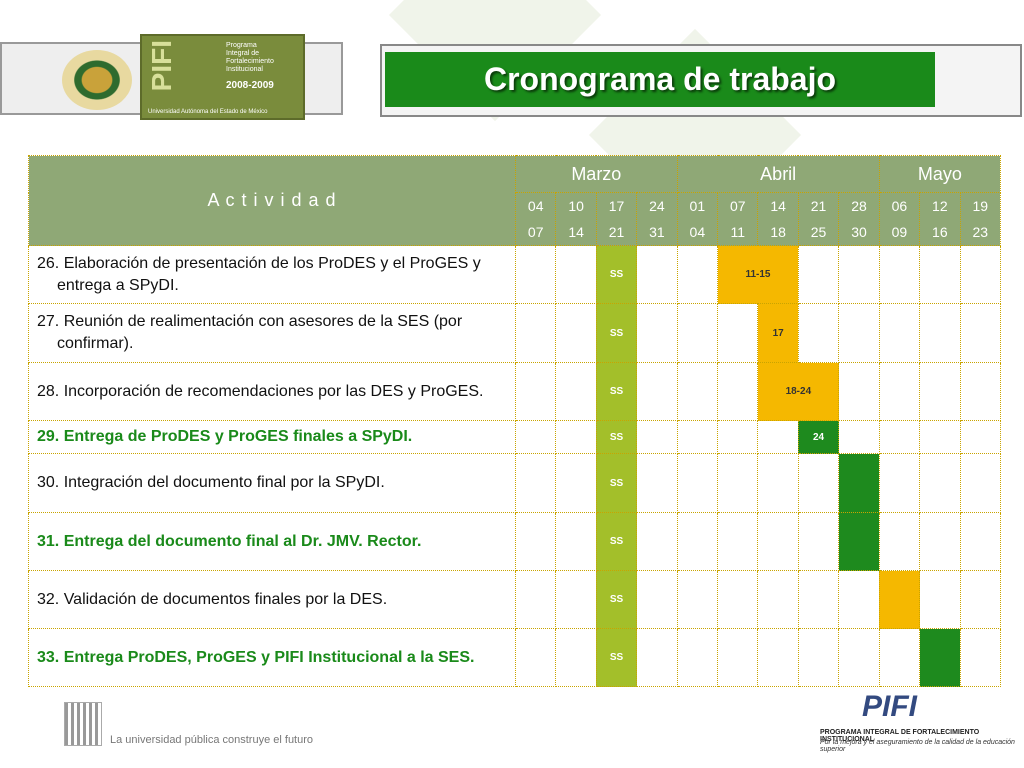 Image resolution: width=1024 pixels, height=768 pixels. I want to click on week: 07 11, so click(738, 219).